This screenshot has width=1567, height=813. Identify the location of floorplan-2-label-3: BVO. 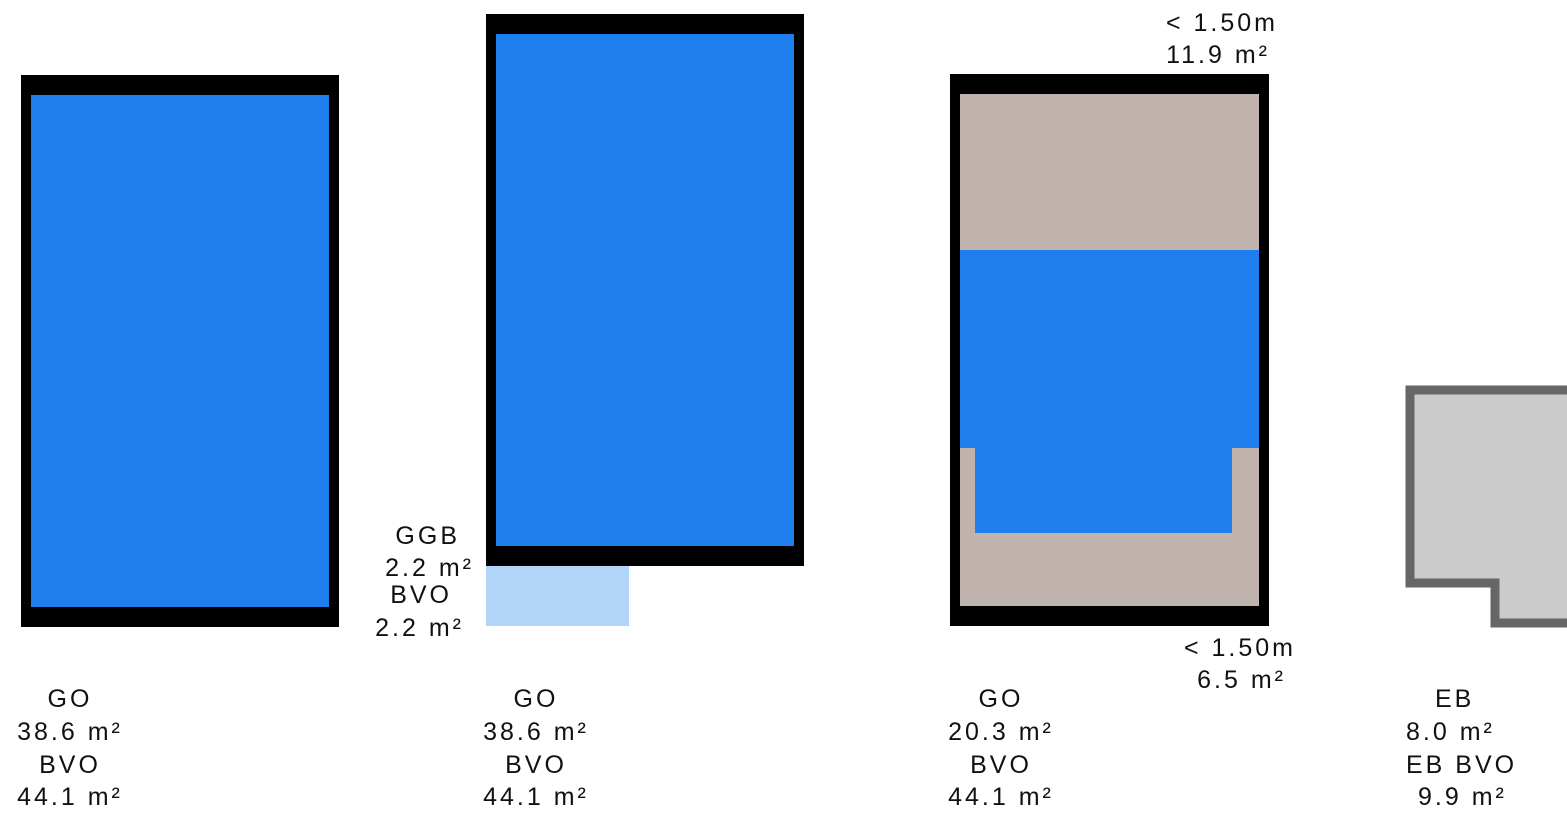
(536, 765).